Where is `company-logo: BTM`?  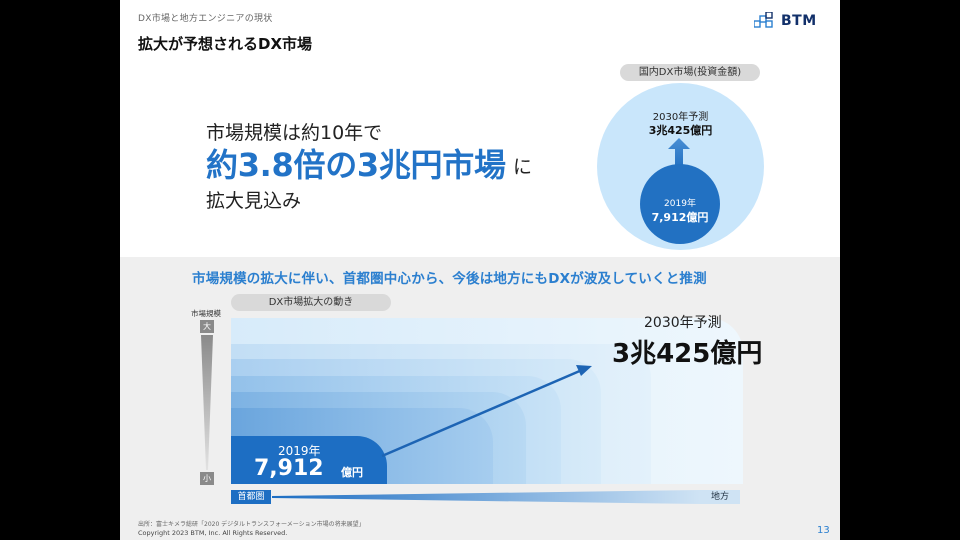
company-logo: BTM is located at coordinates (785, 21).